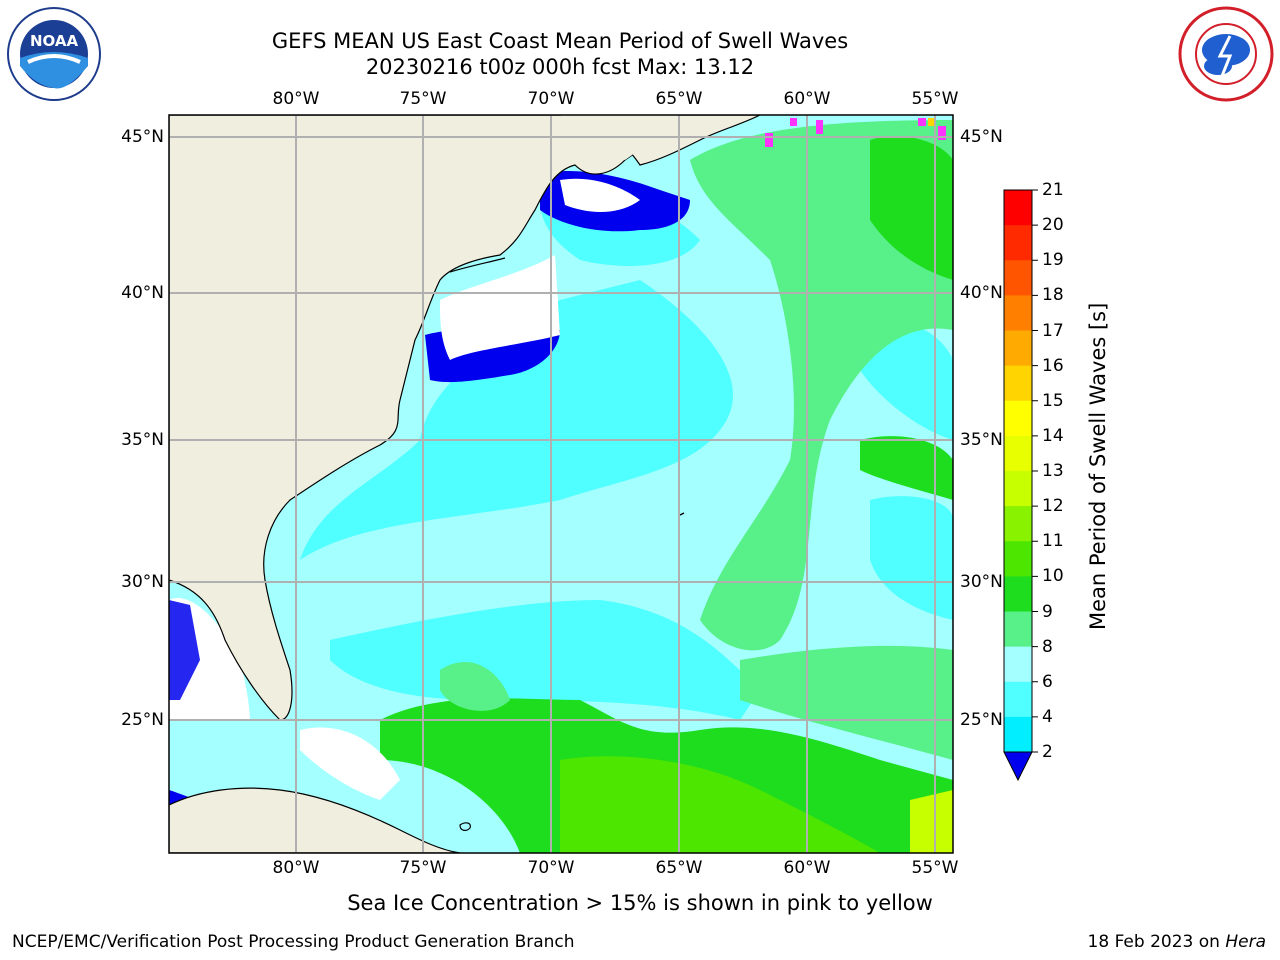  Describe the element at coordinates (142, 440) in the screenshot. I see `lat-label-left: 35°N` at that location.